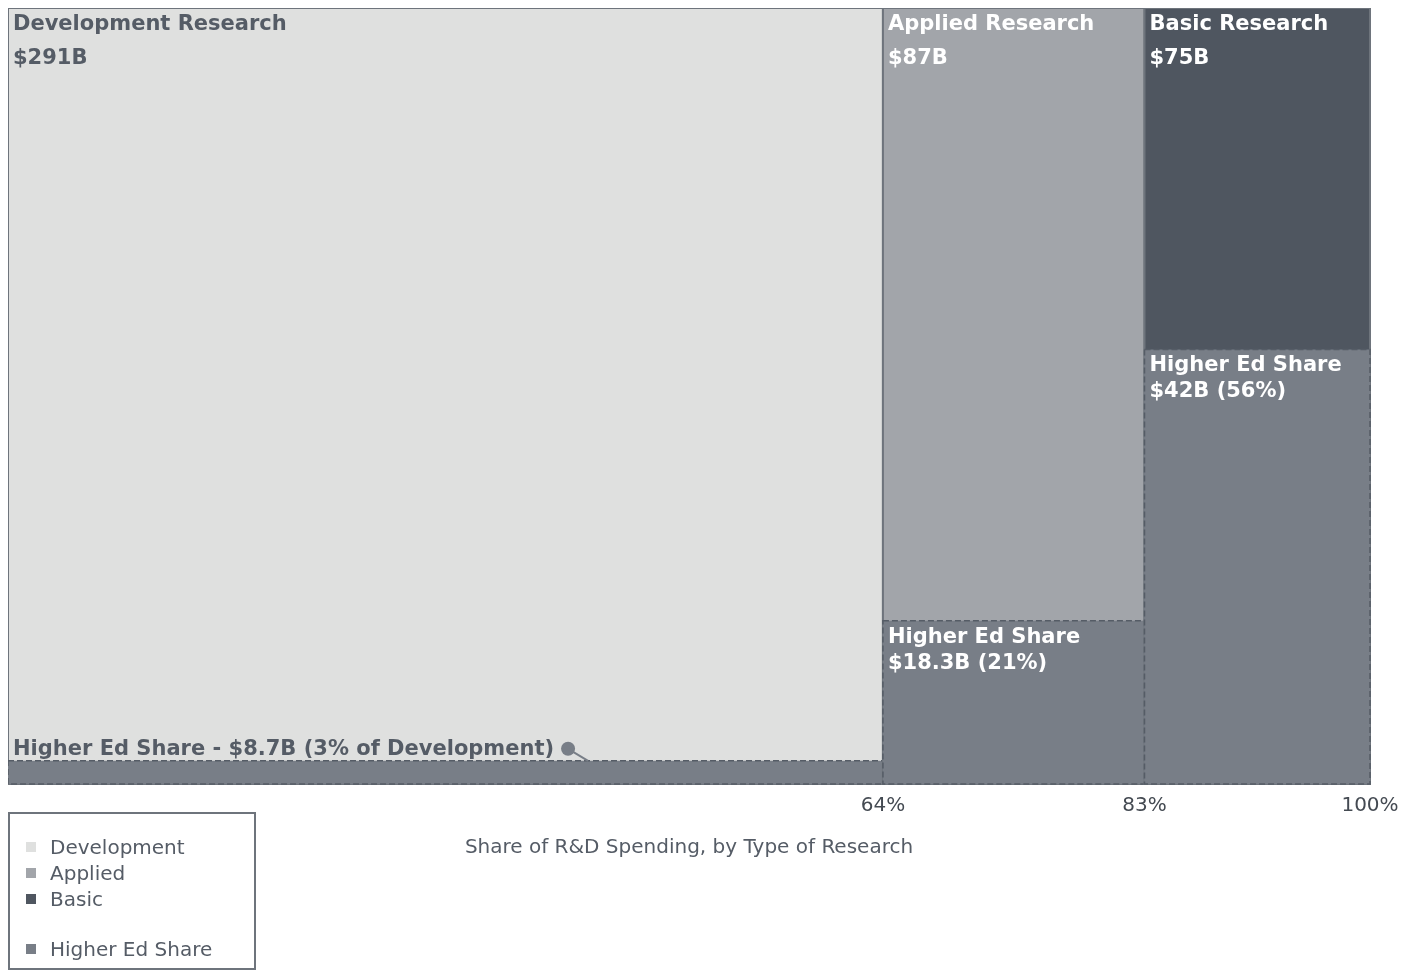 Image resolution: width=1410 pixels, height=973 pixels. I want to click on data-label: $18.3B, so click(929, 661).